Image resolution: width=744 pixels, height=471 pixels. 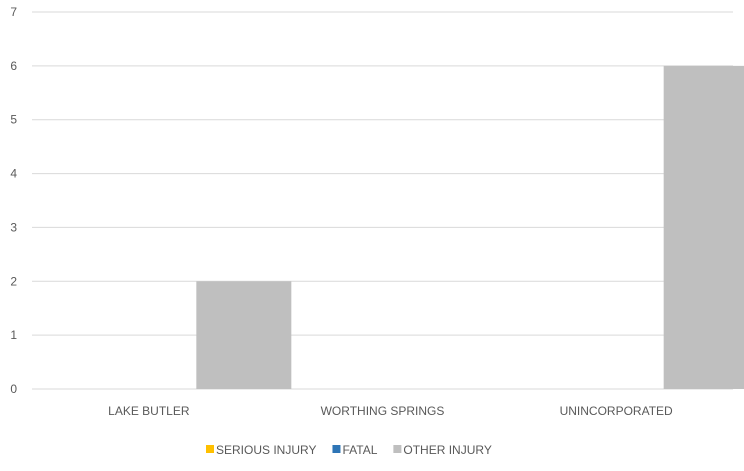 I want to click on y-tick-label: 6, so click(x=13, y=66).